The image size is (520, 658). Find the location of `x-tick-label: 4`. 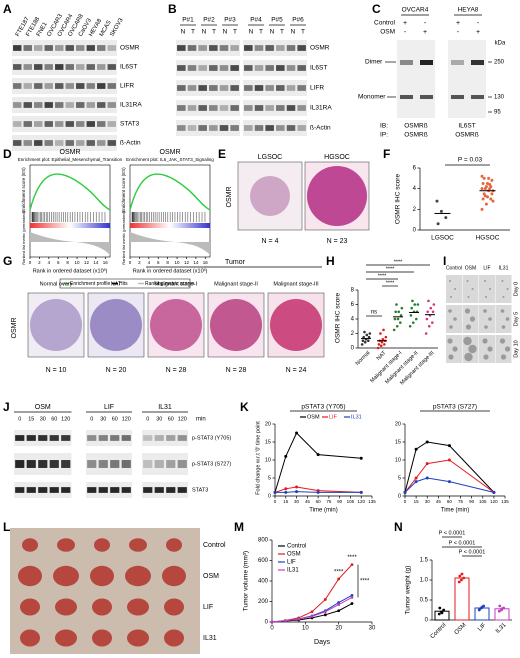

x-tick-label: 4 is located at coordinates (49, 262).